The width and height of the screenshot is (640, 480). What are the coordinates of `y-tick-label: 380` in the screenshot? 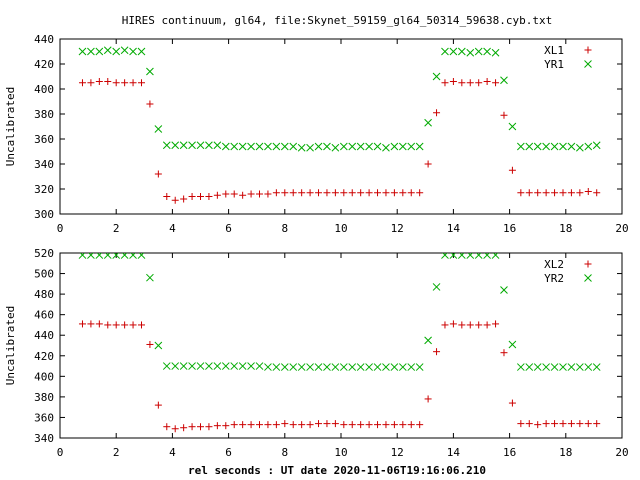 It's located at (44, 114).